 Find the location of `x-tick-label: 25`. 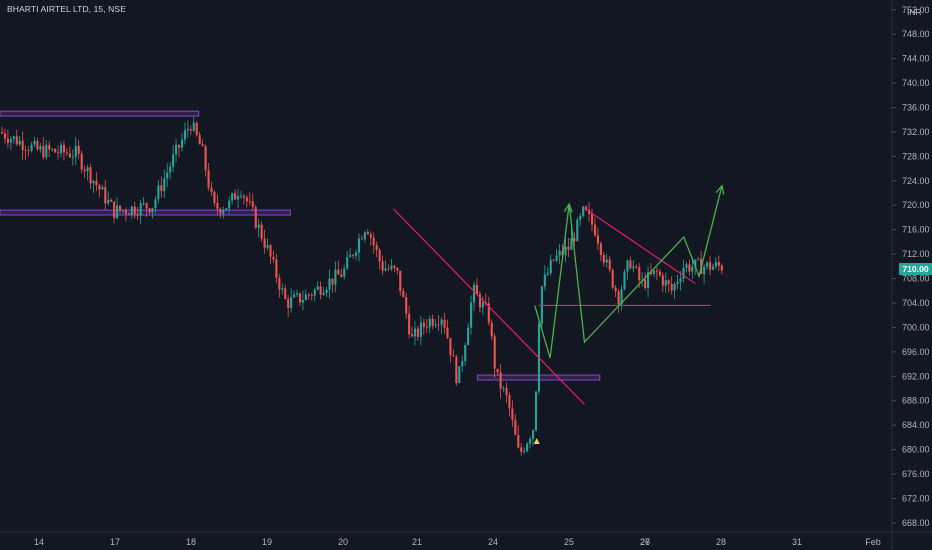

x-tick-label: 25 is located at coordinates (569, 542).